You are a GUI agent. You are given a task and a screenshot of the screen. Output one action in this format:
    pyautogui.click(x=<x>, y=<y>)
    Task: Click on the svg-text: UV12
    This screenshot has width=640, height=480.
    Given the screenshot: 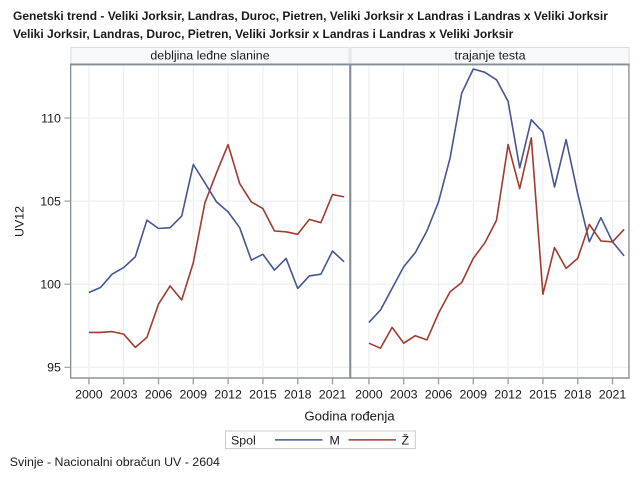 What is the action you would take?
    pyautogui.click(x=19, y=221)
    